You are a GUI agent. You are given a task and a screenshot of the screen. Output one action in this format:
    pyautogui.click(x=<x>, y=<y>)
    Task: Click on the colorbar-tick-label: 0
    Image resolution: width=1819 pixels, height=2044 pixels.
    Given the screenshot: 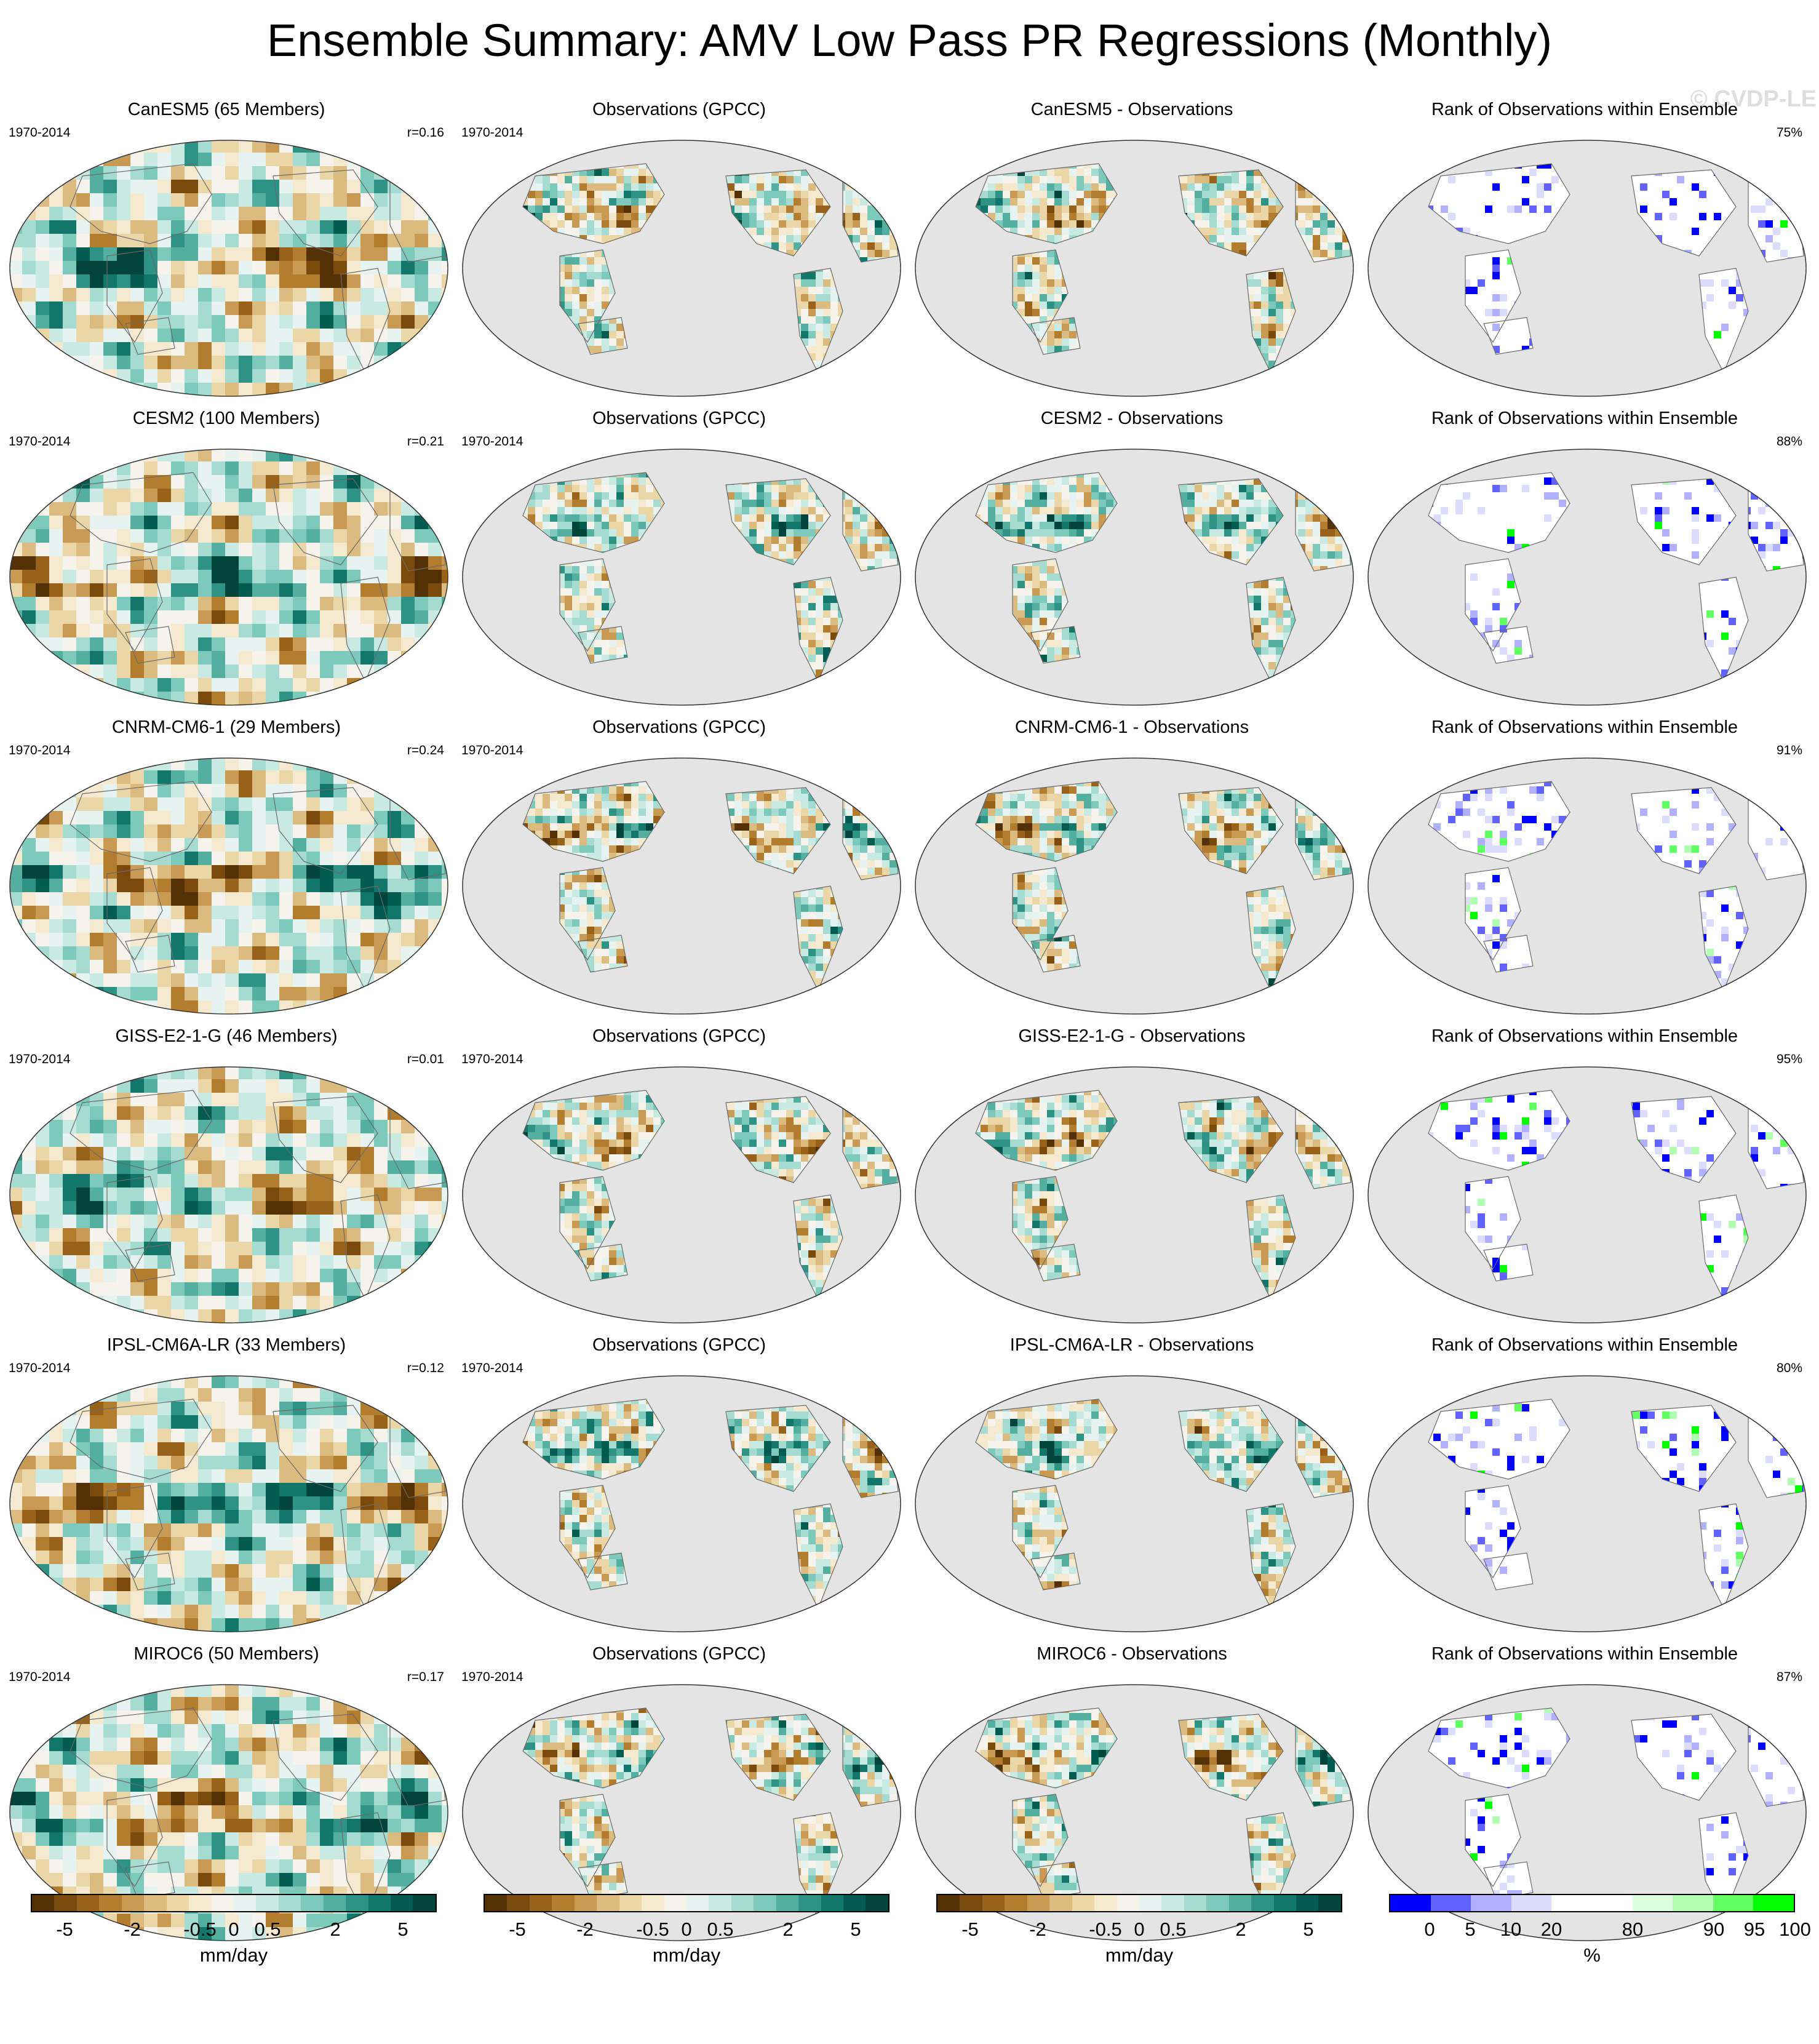 What is the action you would take?
    pyautogui.click(x=1139, y=1929)
    